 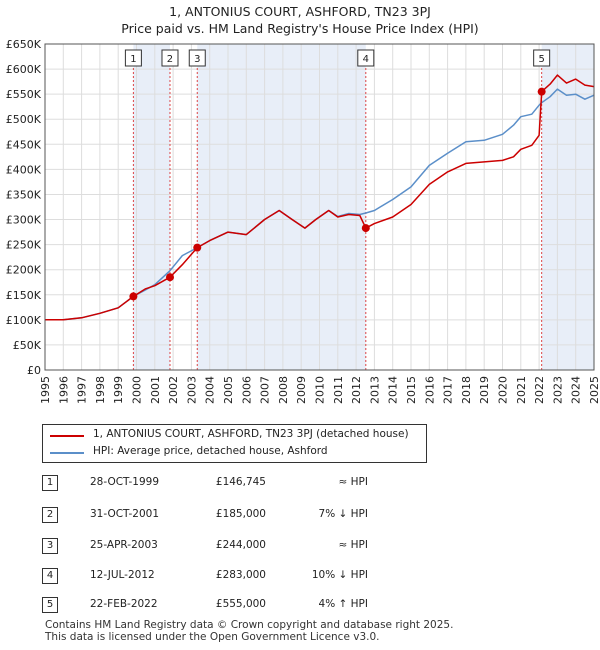 I want to click on x-tick-label: 2003, so click(x=191, y=390).